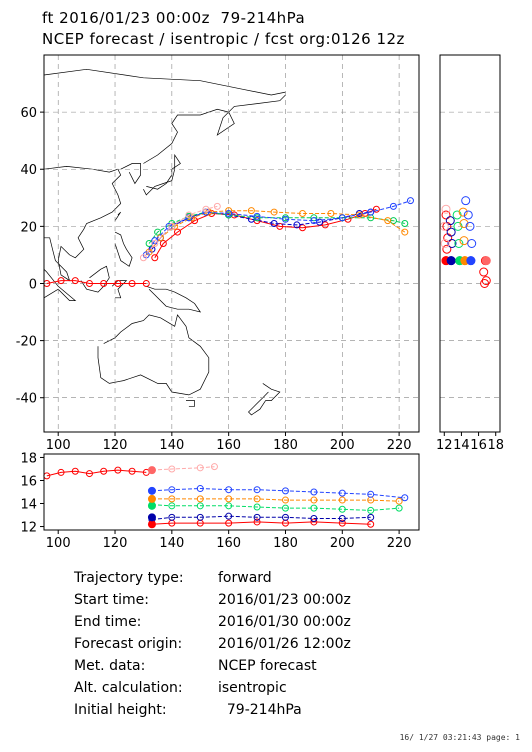  Describe the element at coordinates (342, 445) in the screenshot. I see `map-x-tick-label: 200` at that location.